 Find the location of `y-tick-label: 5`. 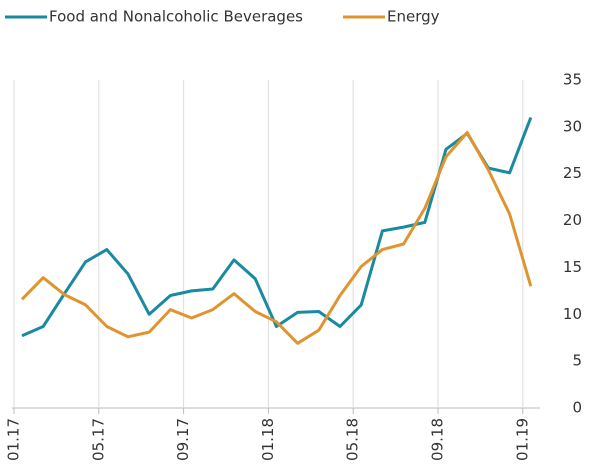

y-tick-label: 5 is located at coordinates (577, 361).